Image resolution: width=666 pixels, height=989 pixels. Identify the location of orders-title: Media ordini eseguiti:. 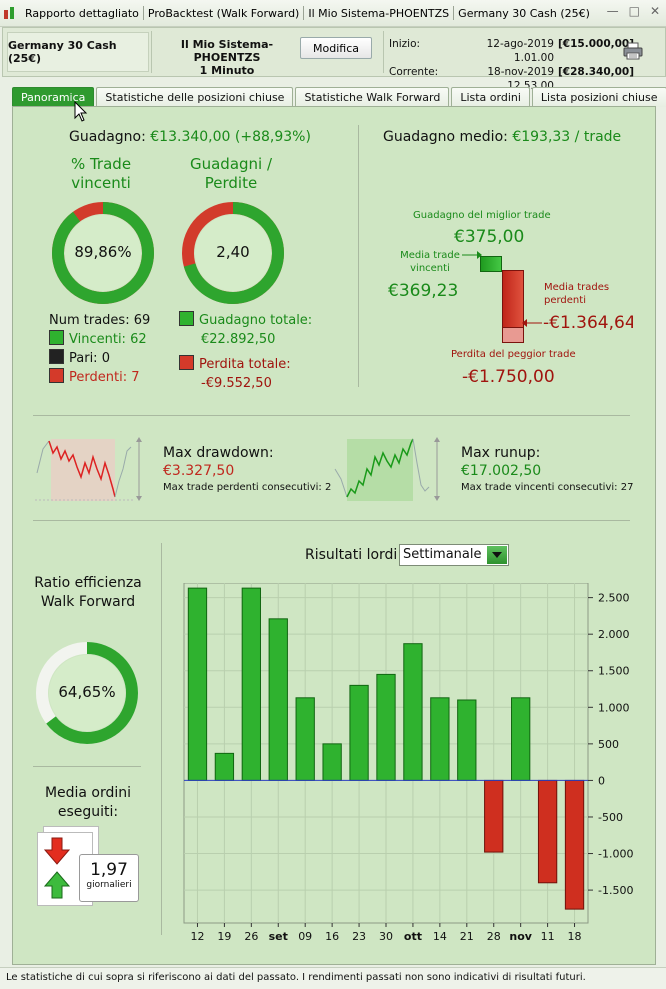
(88, 802).